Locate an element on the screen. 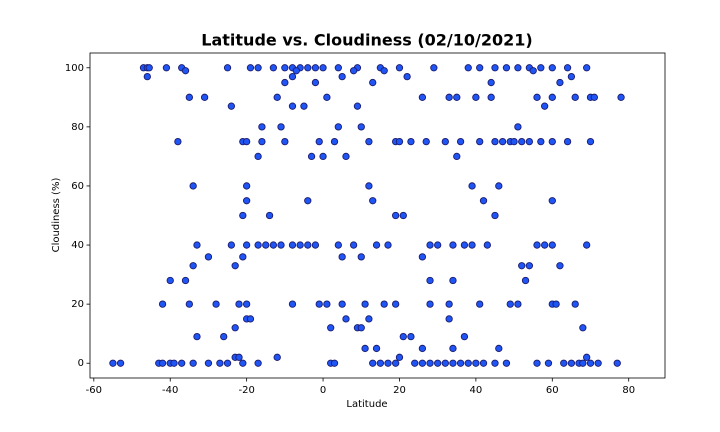  y-tick-label: 80 is located at coordinates (77, 127).